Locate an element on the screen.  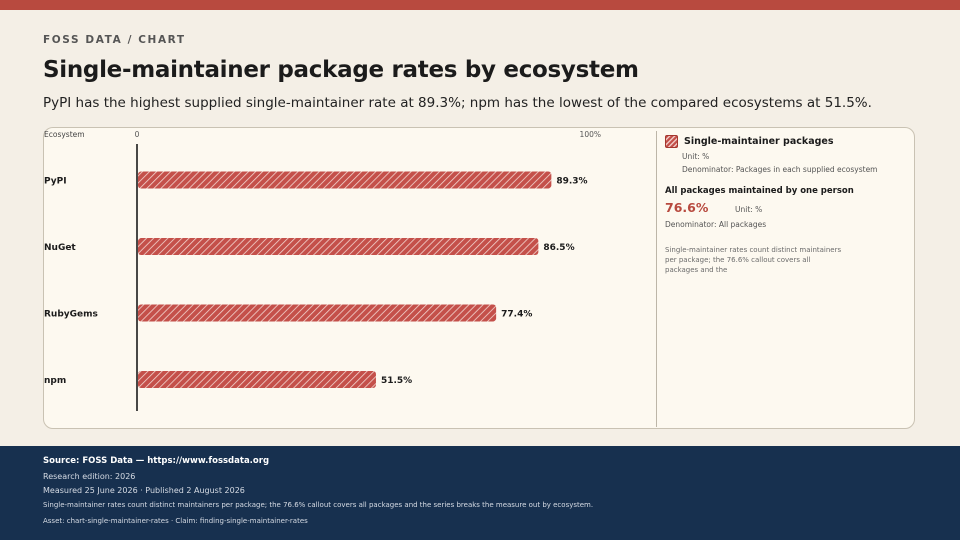
category-label: RubyGems is located at coordinates (71, 315).